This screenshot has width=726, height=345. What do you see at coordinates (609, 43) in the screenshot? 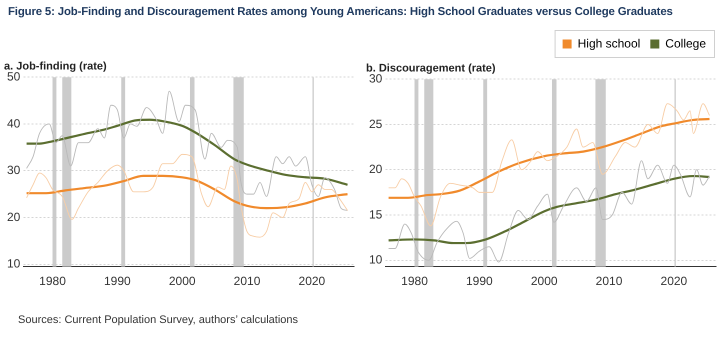
I see `legend-label: High school` at bounding box center [609, 43].